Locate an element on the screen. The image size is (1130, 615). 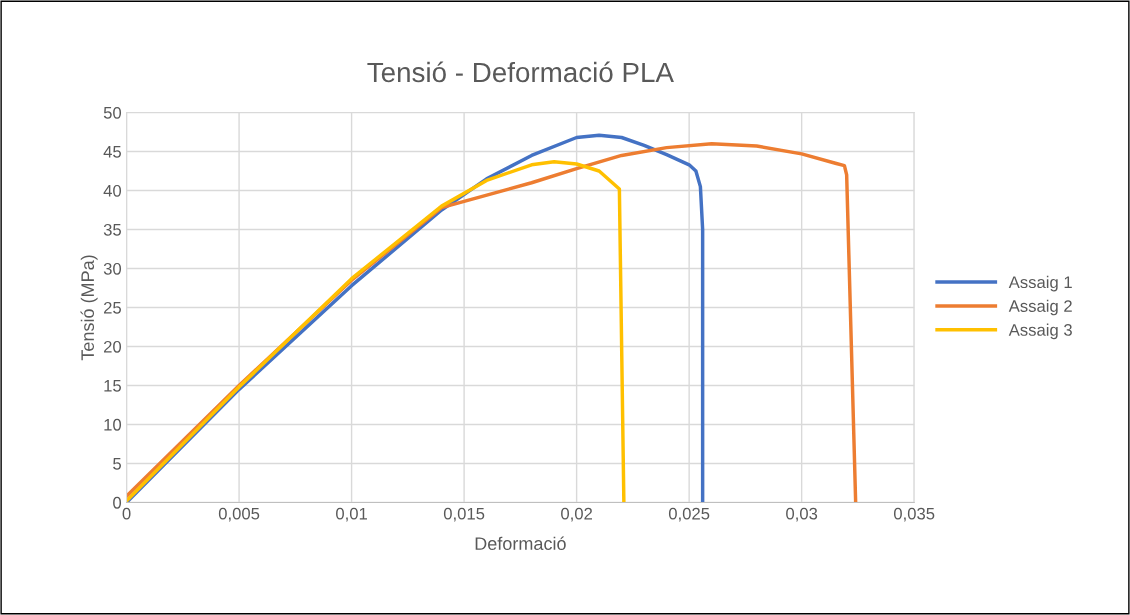
y-tick-label: 35 is located at coordinates (112, 229).